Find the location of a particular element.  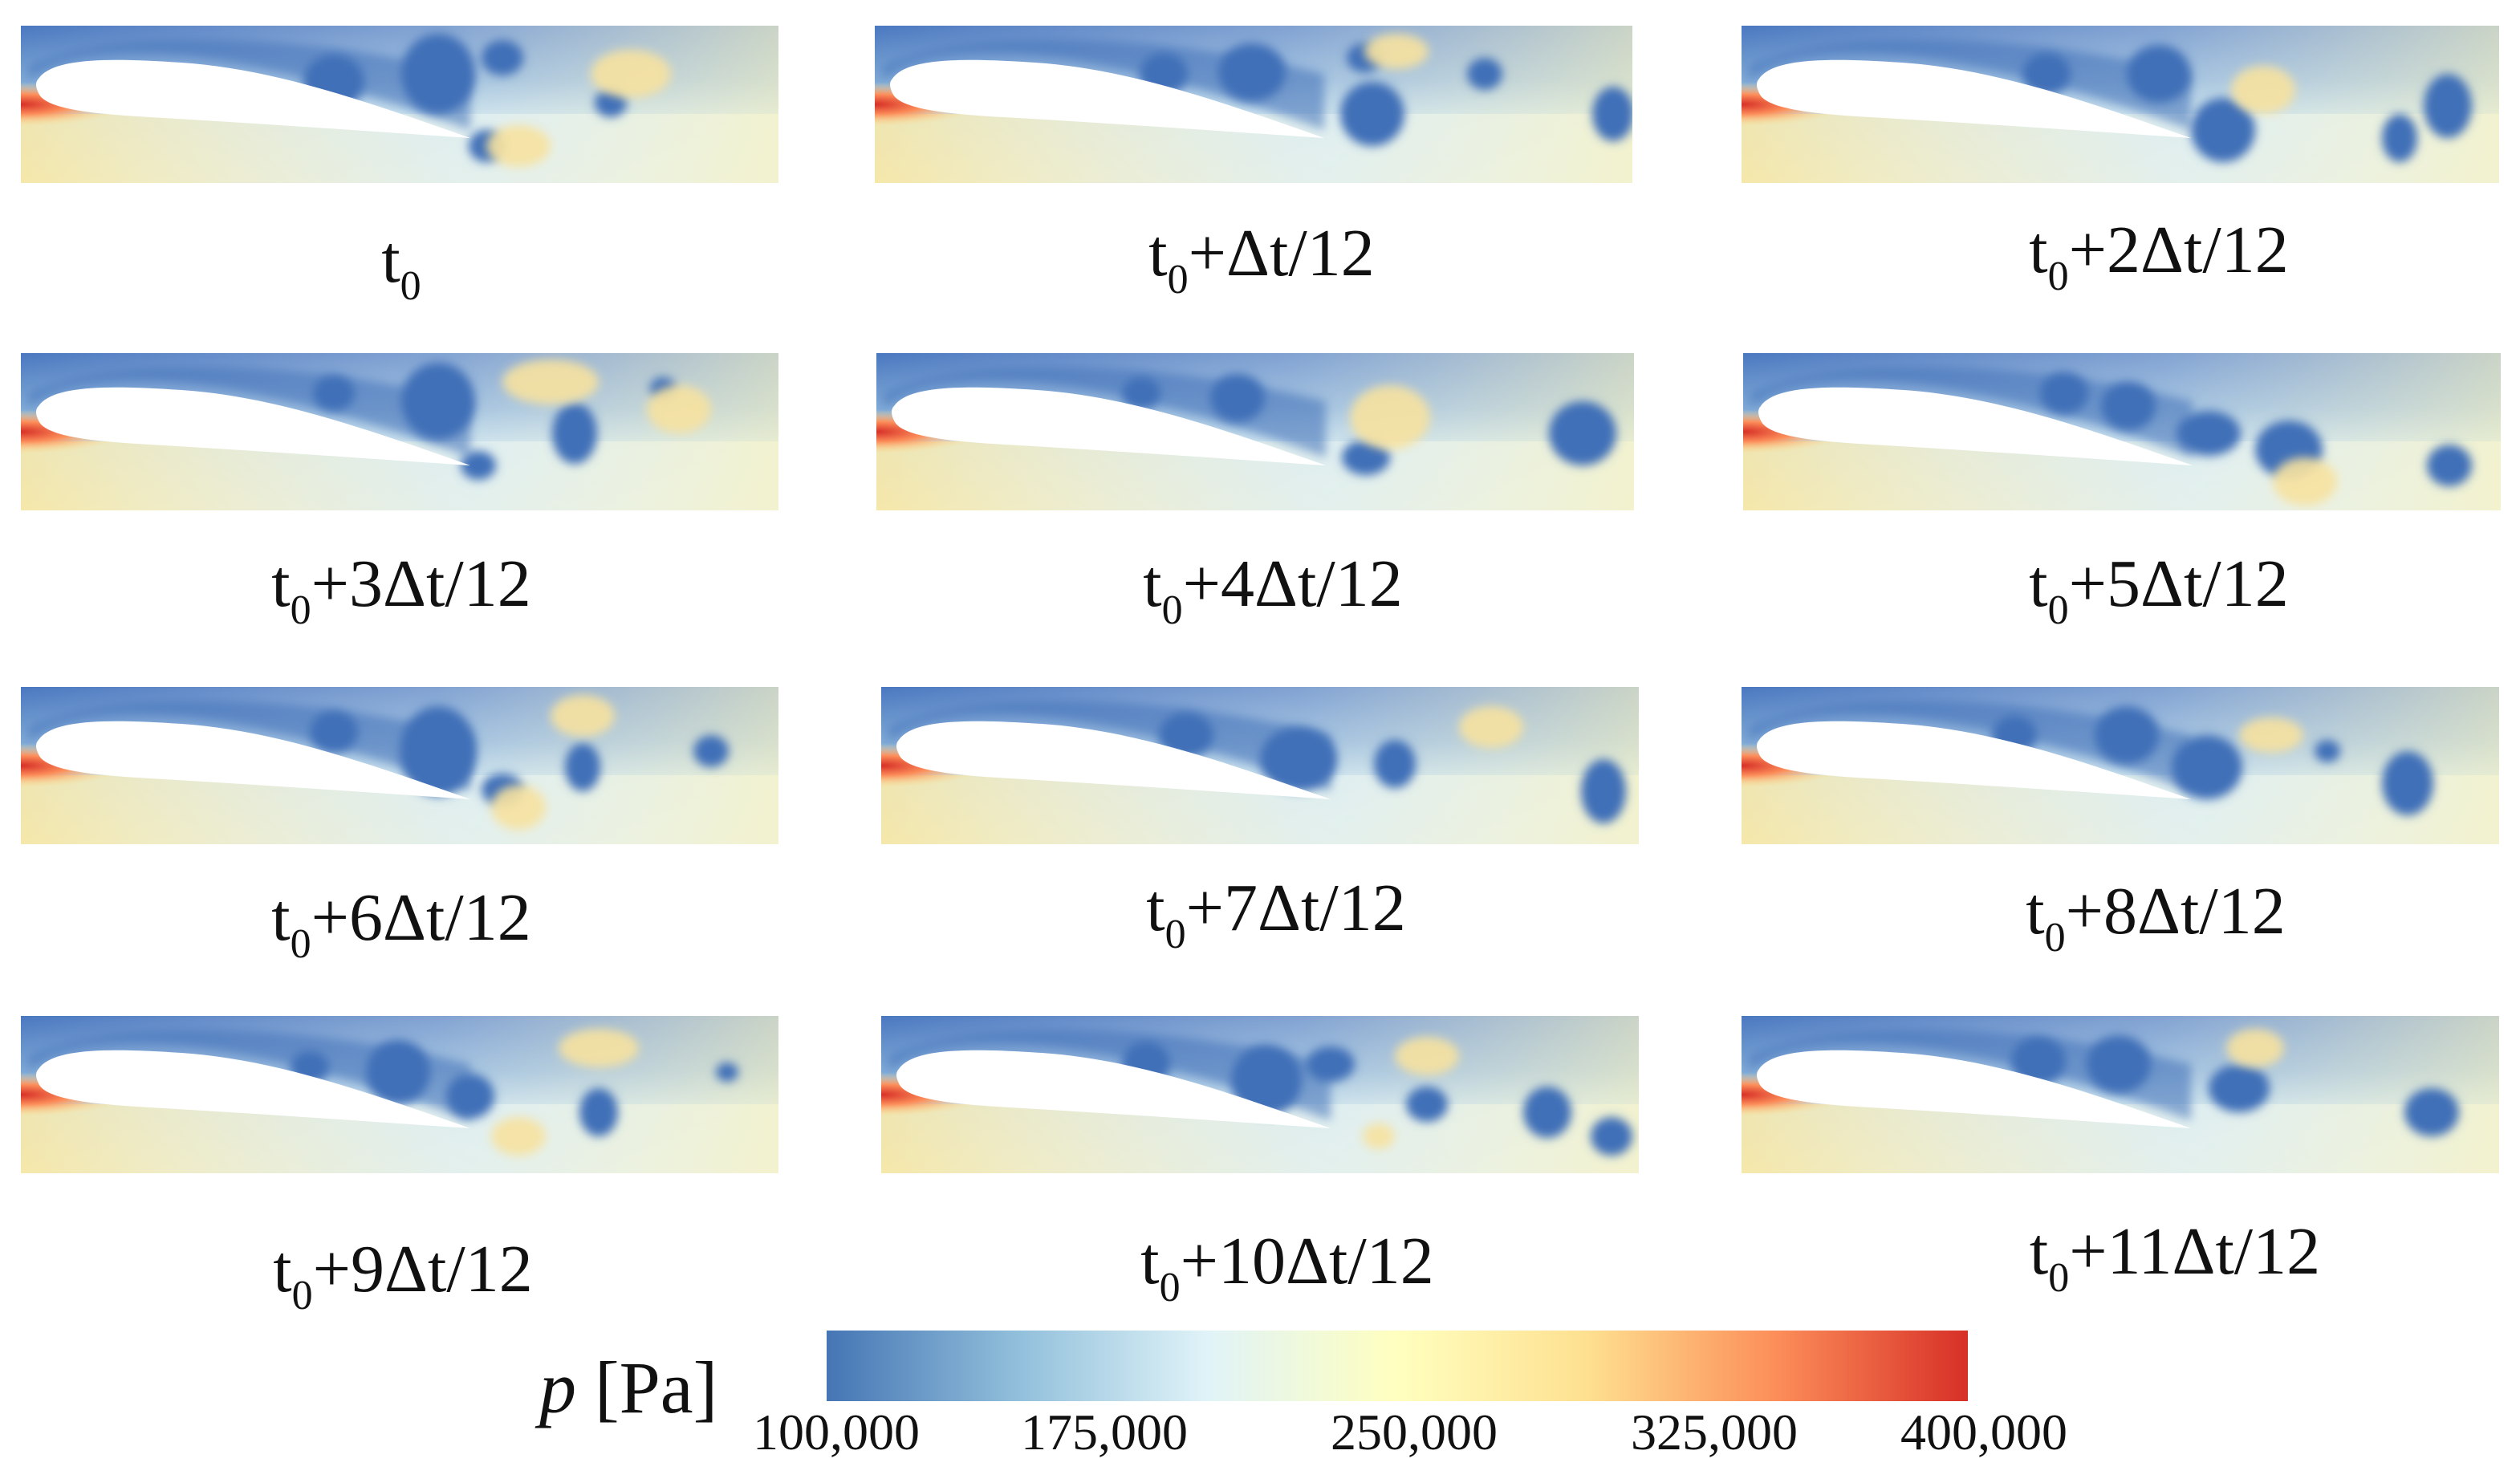

panel-label-1: t0 is located at coordinates (401, 265).